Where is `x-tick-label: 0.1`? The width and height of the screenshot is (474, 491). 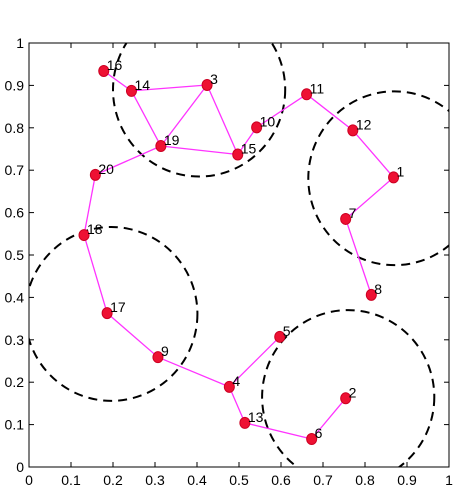 x-tick-label: 0.1 is located at coordinates (71, 480).